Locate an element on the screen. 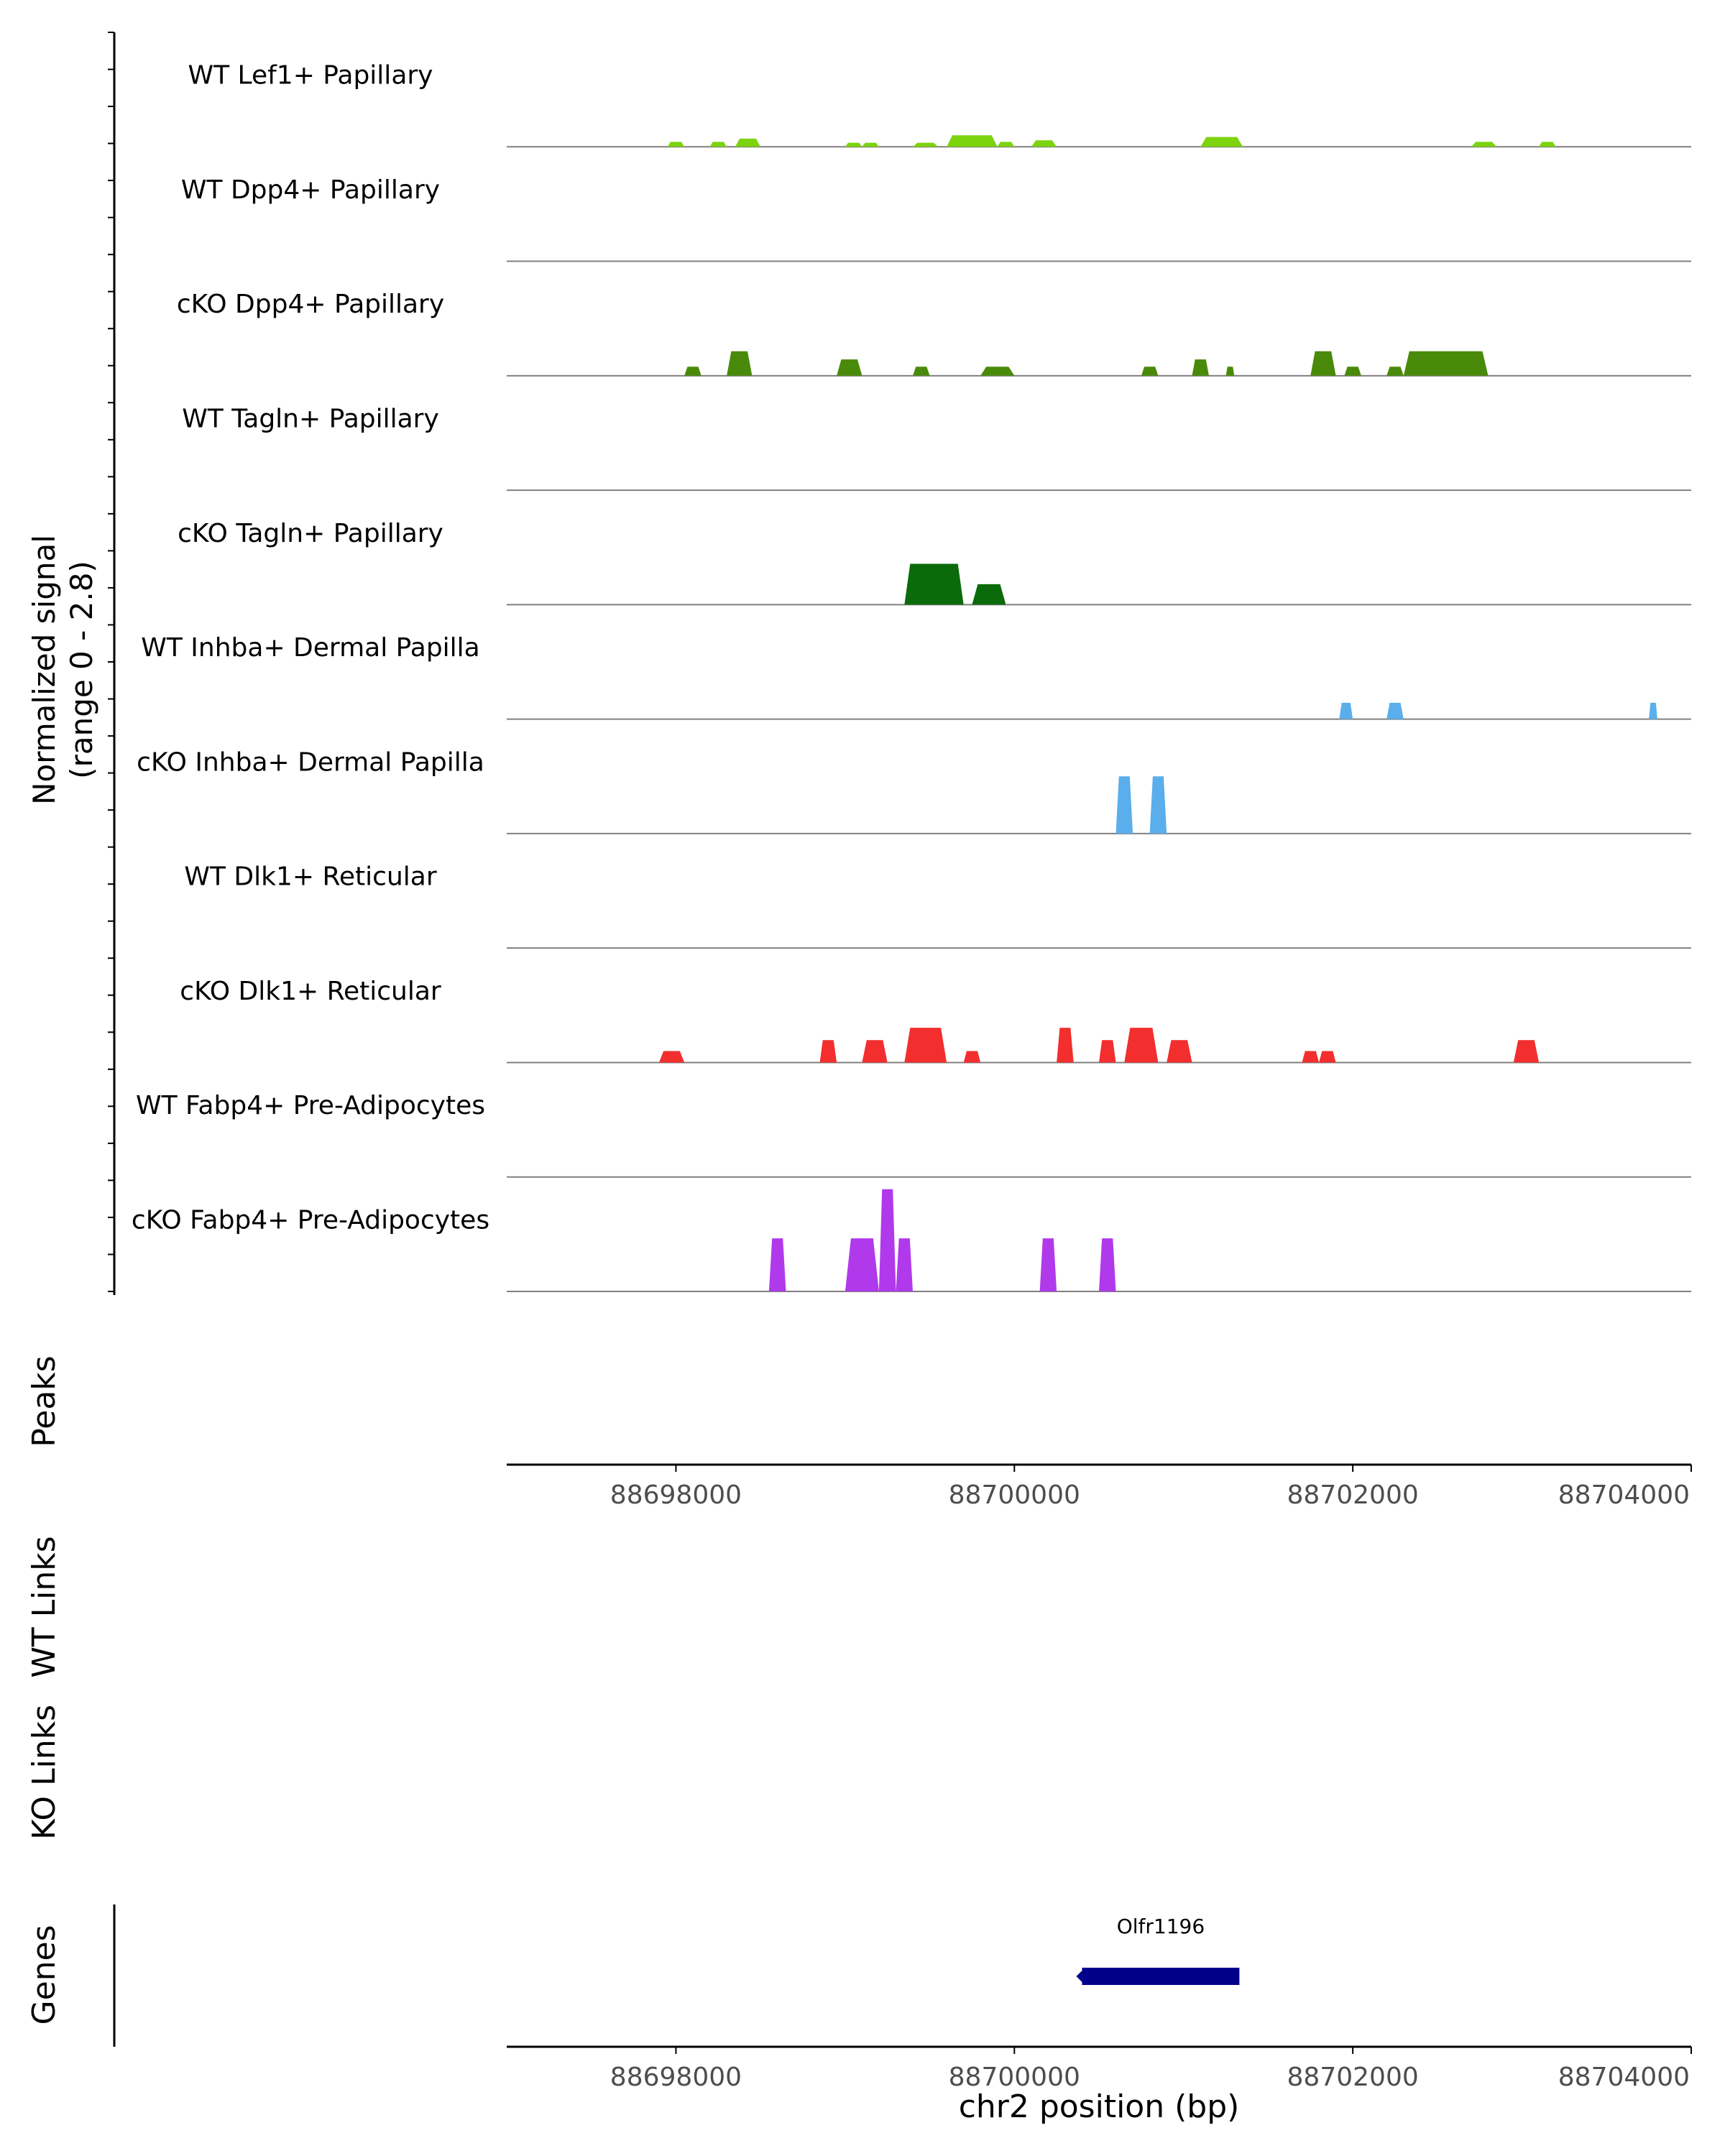  peaks-x-axis-ticks: 88698000 88700000 88702000 88704000 is located at coordinates (1151, 1487).